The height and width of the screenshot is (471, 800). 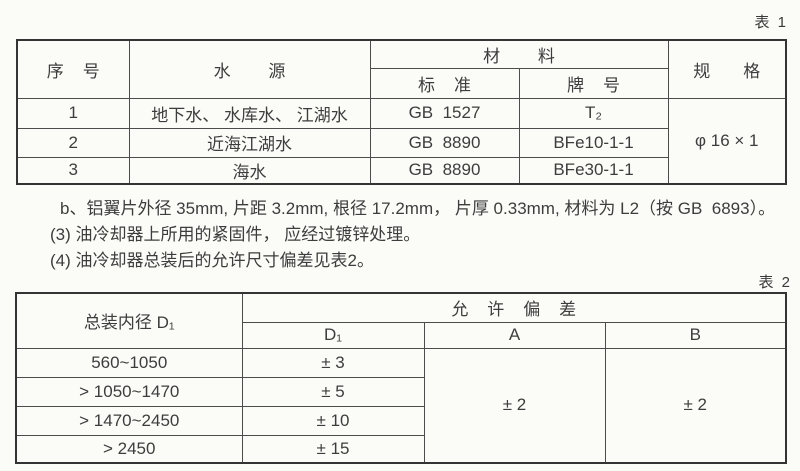 I want to click on cell-d1-tolerance: ± 3, so click(x=333, y=362).